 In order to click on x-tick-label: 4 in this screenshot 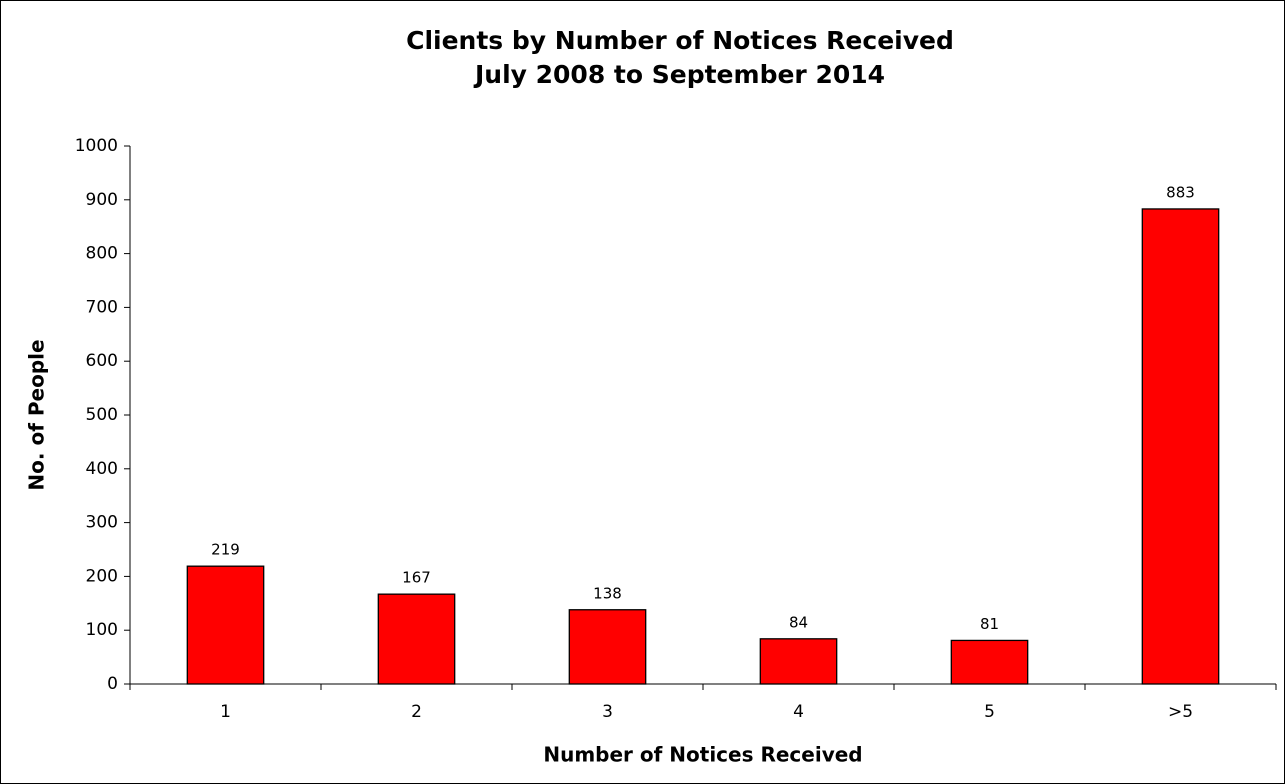, I will do `click(798, 712)`.